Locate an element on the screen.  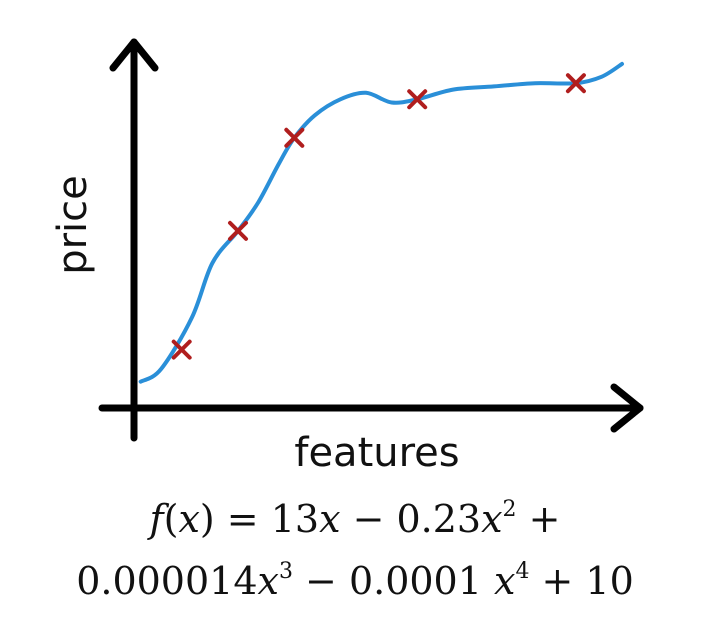
formula-quartic-coefficient: − 0.0001 is located at coordinates (393, 581).